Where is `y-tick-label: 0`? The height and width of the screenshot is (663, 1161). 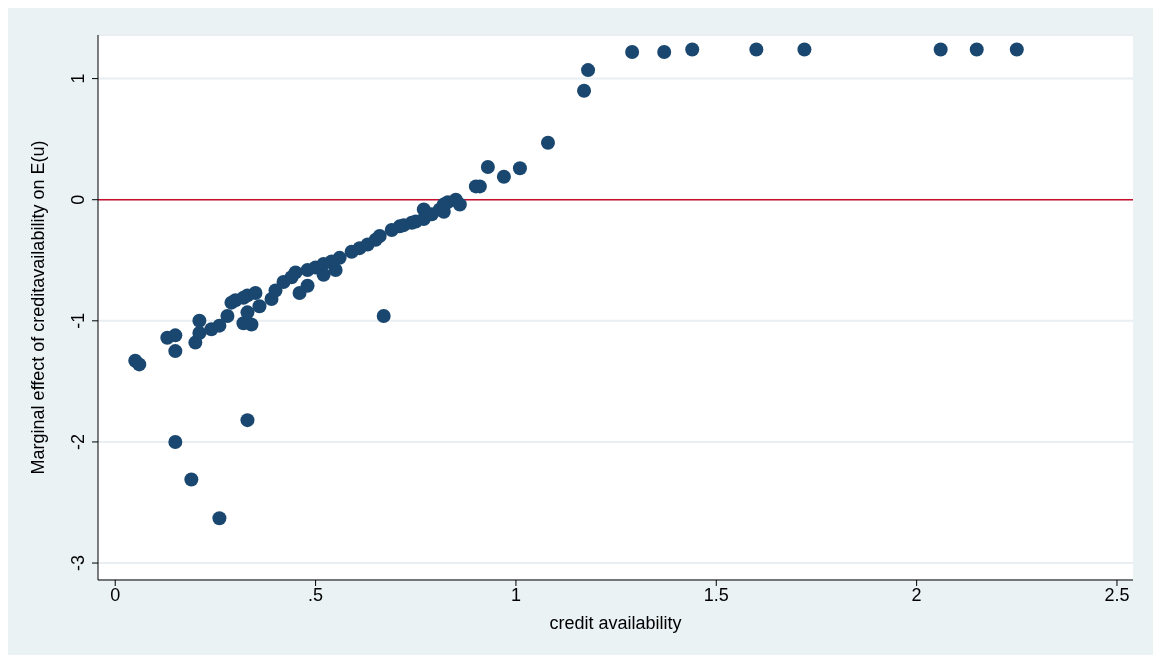
y-tick-label: 0 is located at coordinates (78, 199).